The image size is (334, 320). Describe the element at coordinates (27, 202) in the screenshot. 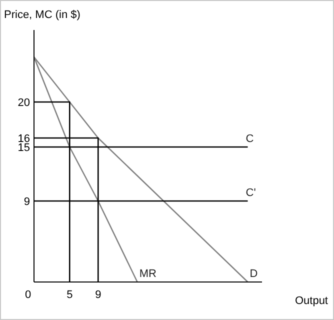

I see `y-tick-label: 9` at that location.